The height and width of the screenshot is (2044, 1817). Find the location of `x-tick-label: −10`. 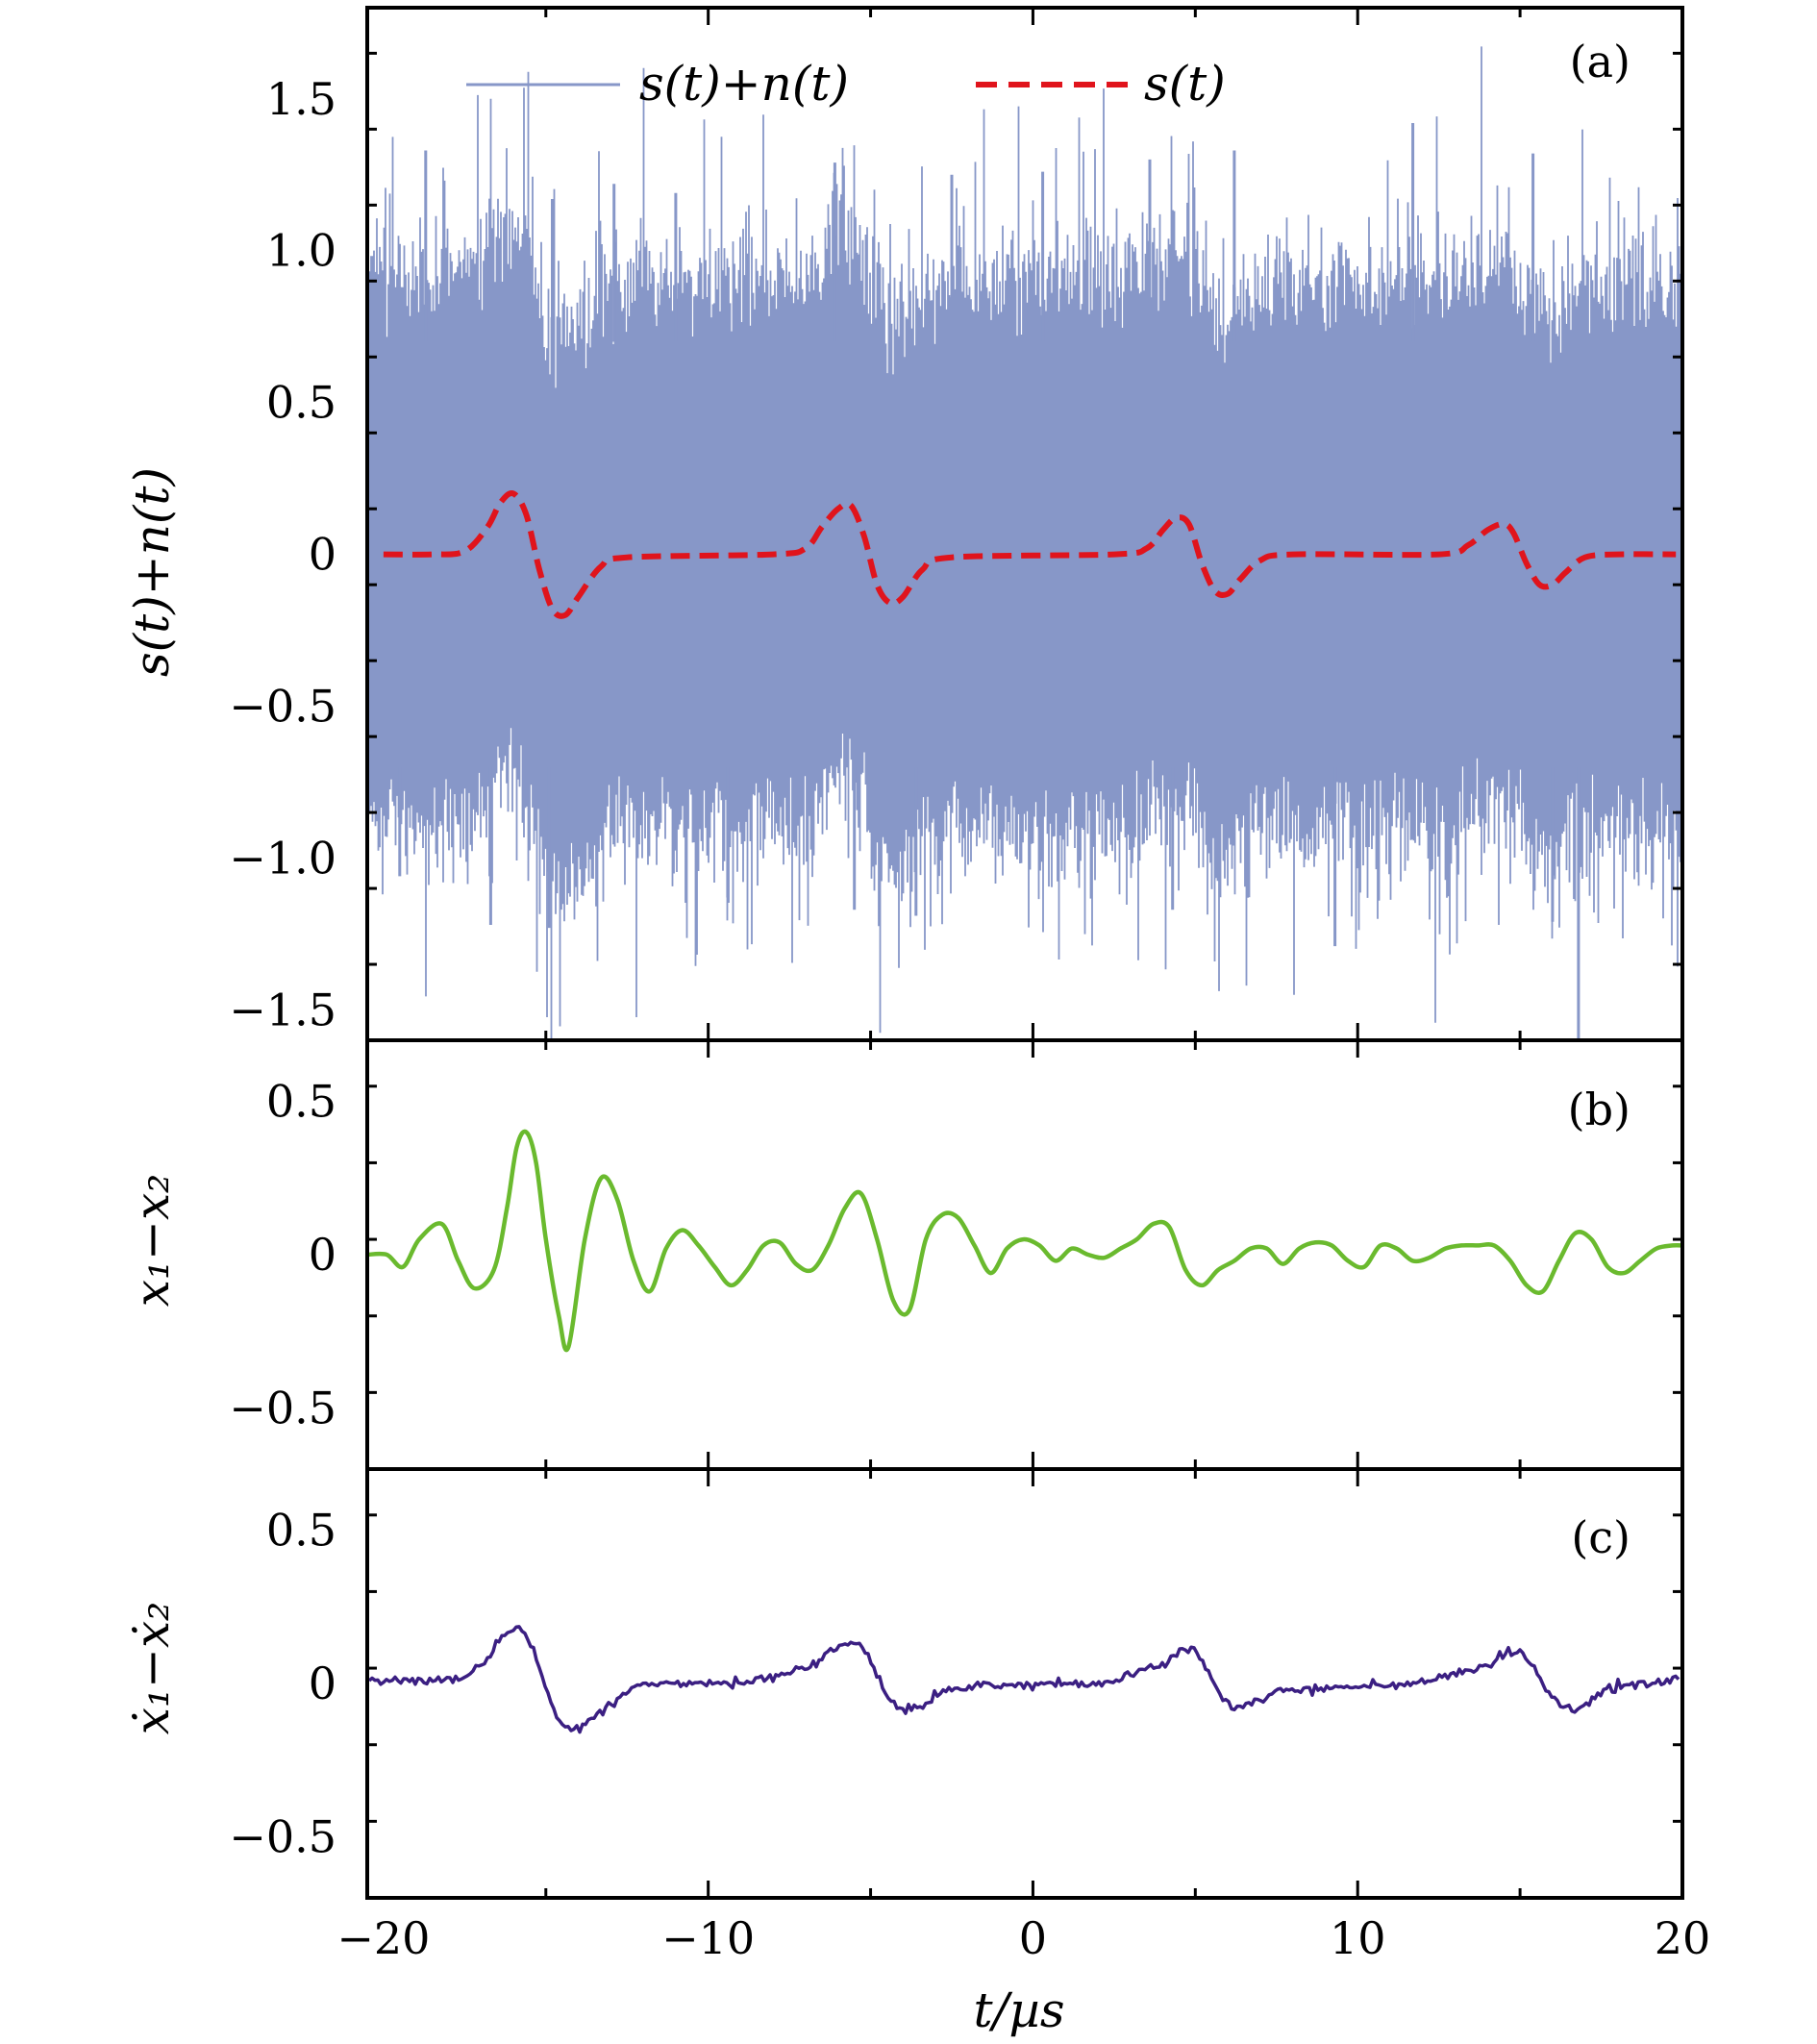

x-tick-label: −10 is located at coordinates (708, 1938).